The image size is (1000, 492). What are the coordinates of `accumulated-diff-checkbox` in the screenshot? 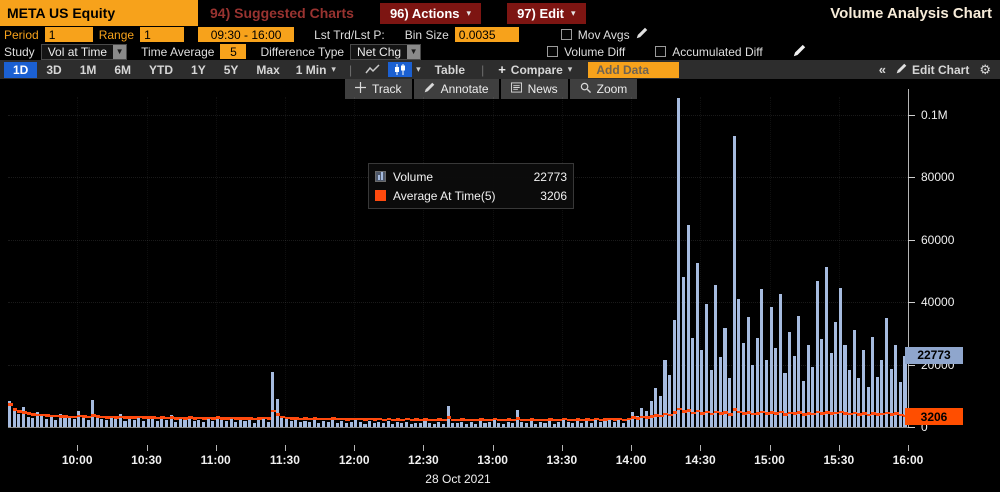 It's located at (661, 51).